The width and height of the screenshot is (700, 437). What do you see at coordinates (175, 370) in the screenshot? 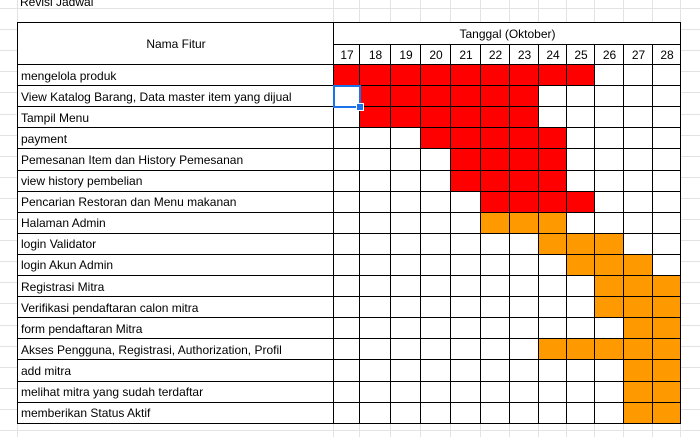
I see `row-label-cell: add mitra` at bounding box center [175, 370].